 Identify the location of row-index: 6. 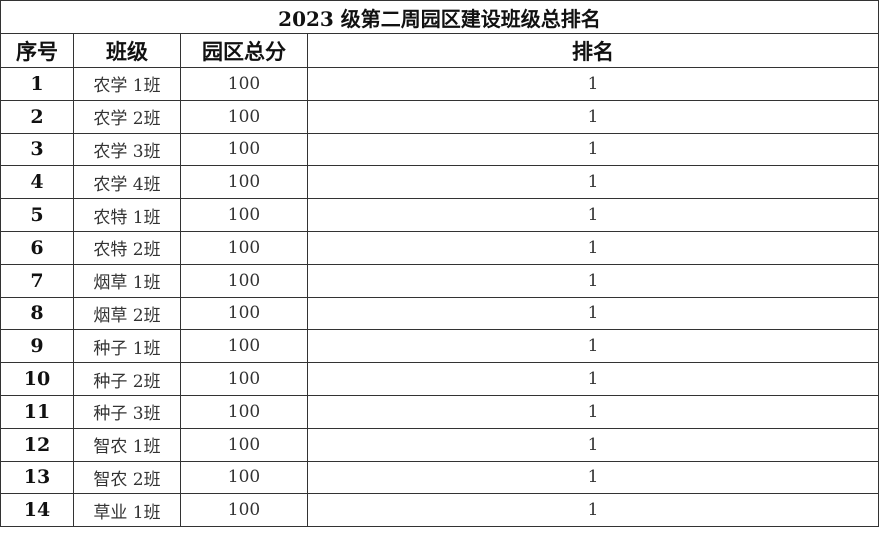
(37, 247).